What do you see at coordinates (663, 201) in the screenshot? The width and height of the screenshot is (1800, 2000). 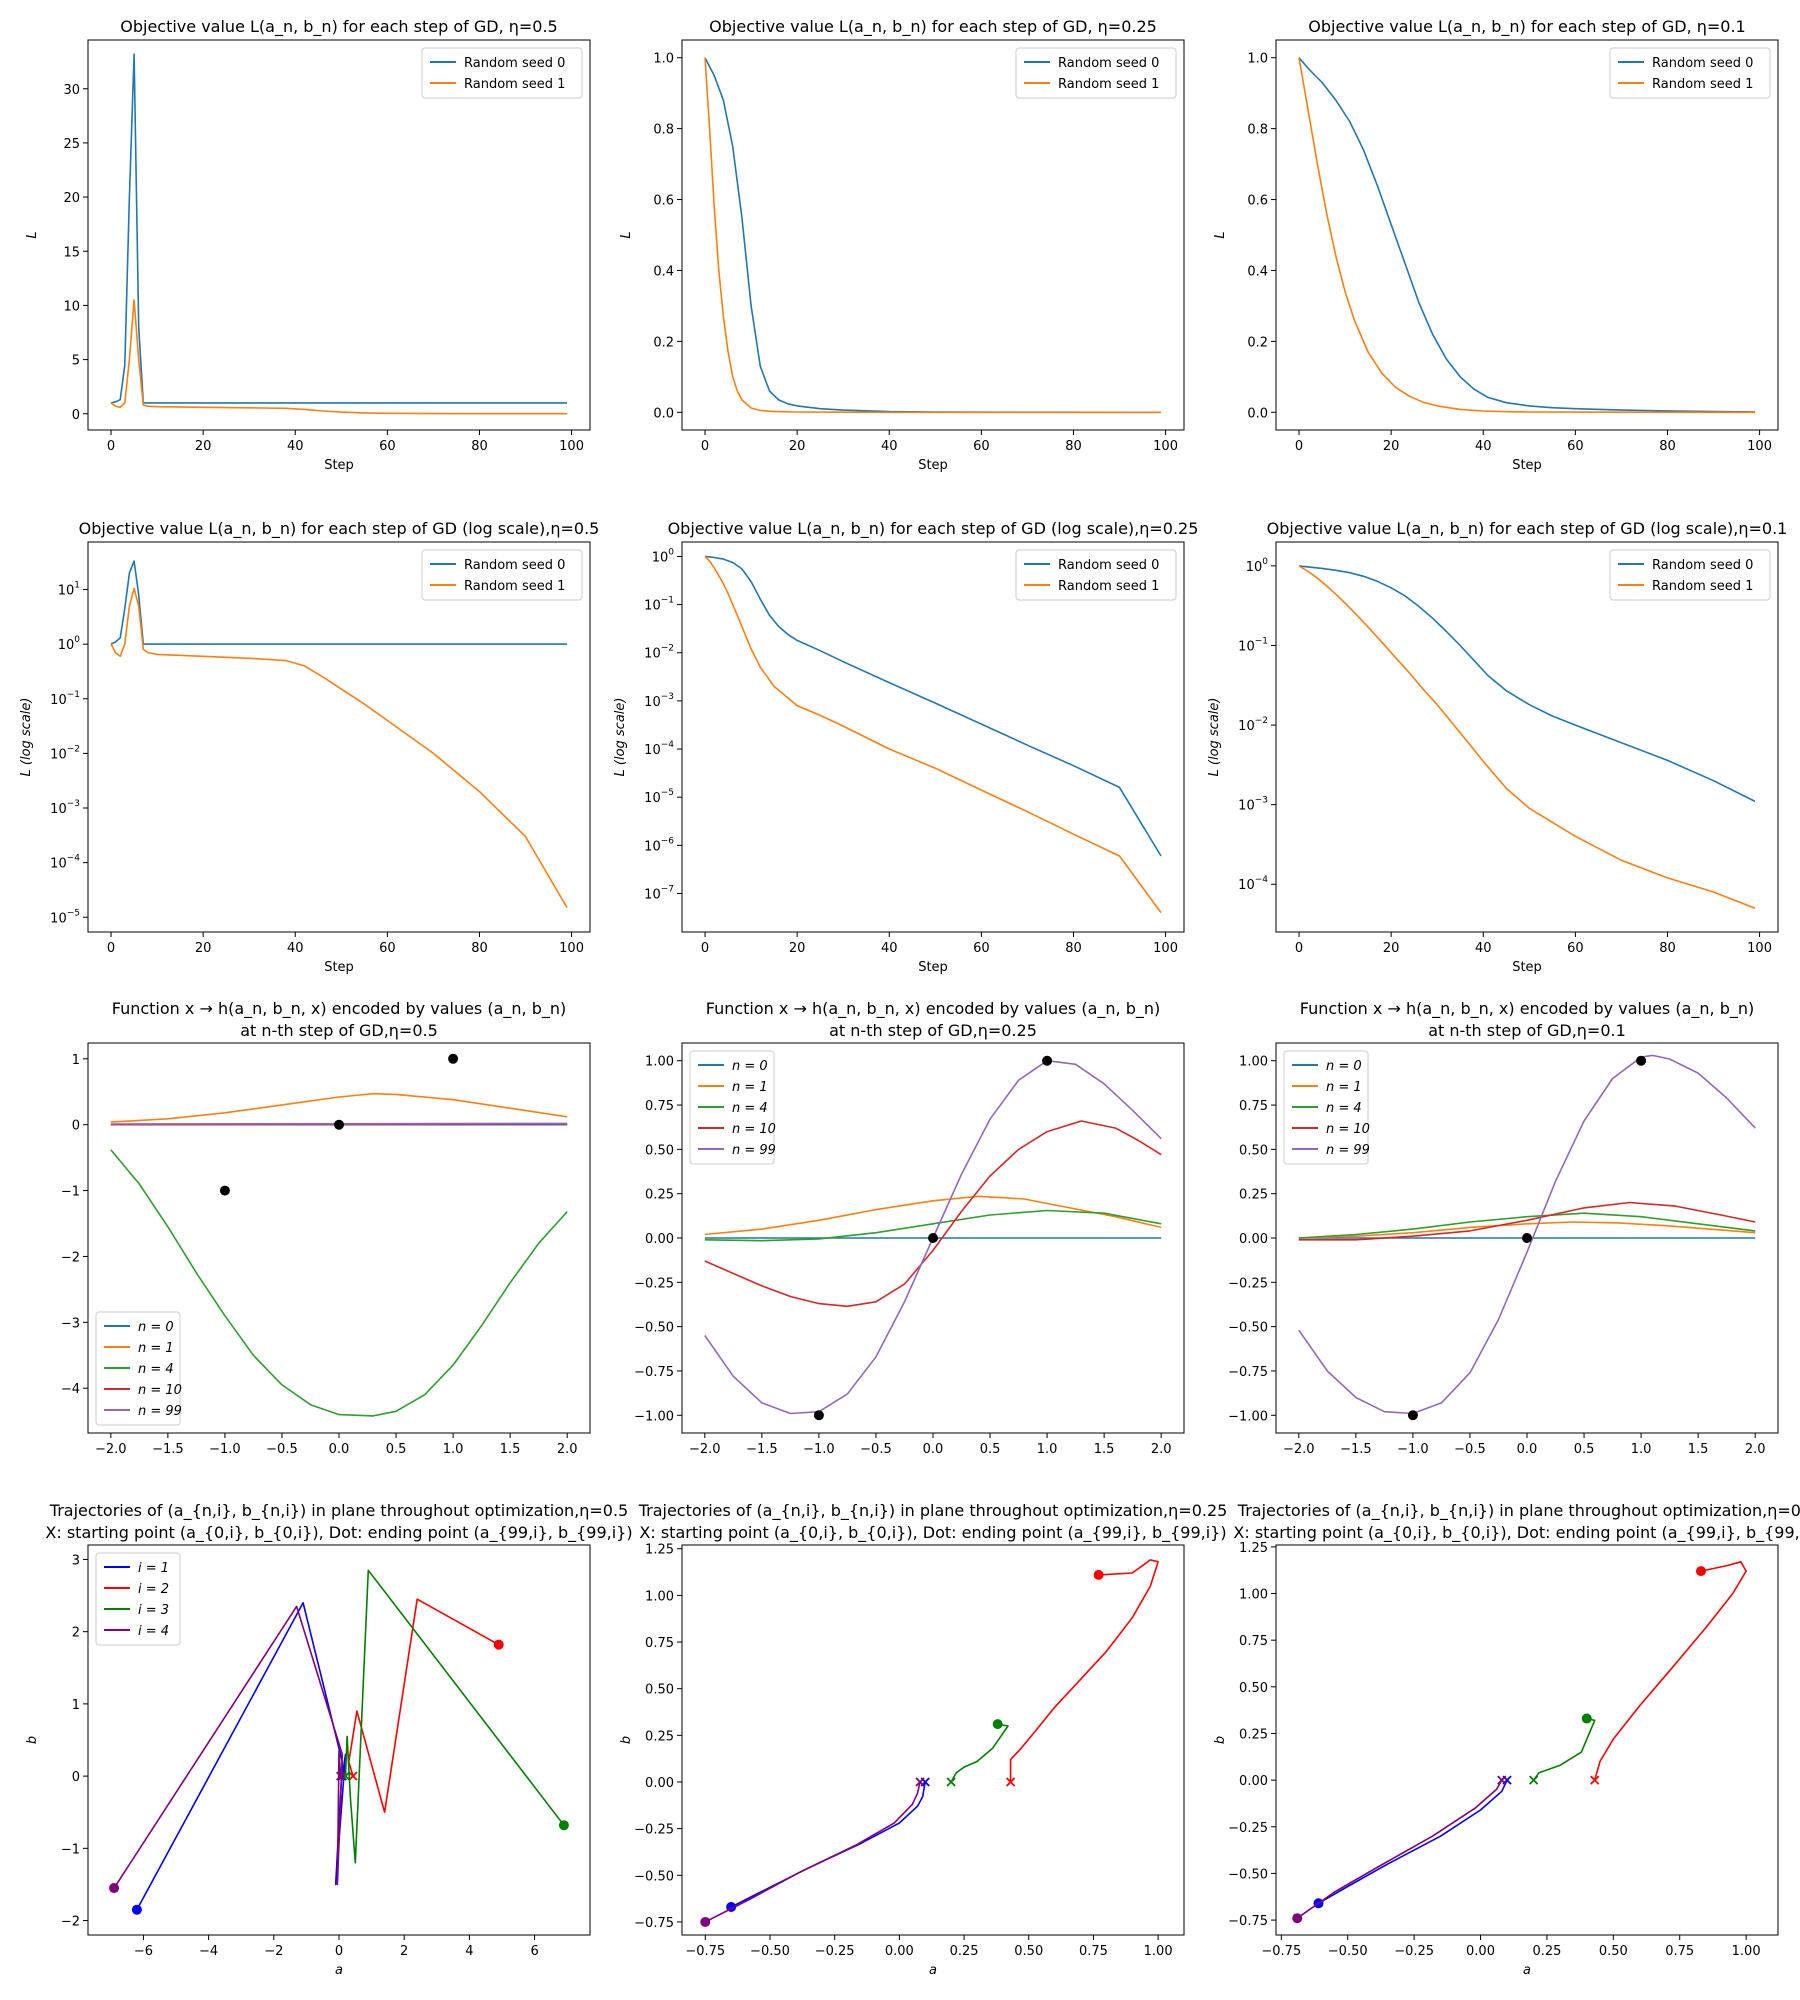 I see `y-tick-label: 0.6` at bounding box center [663, 201].